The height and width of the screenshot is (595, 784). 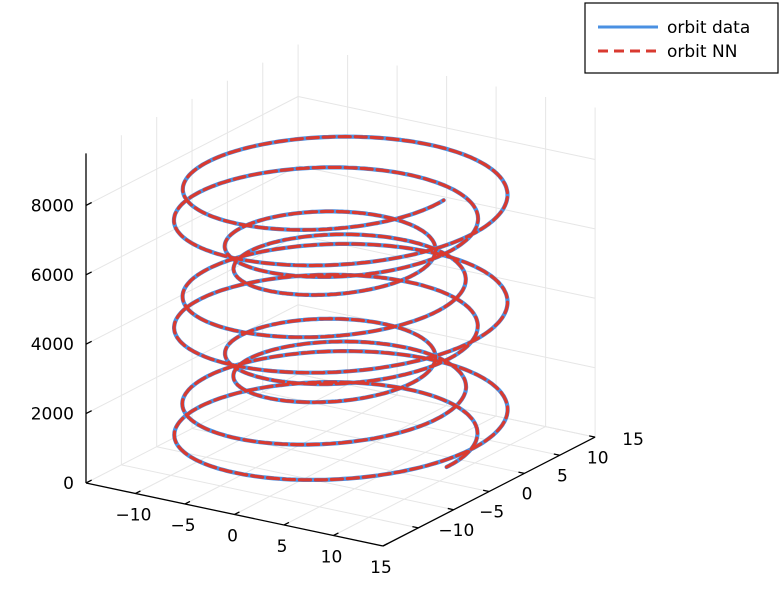 I want to click on legend: orbit data orbit NN, so click(x=681, y=38).